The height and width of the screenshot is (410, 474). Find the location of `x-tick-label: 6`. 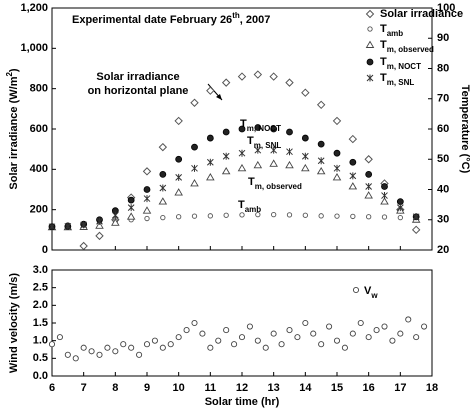

x-tick-label: 6 is located at coordinates (52, 388).